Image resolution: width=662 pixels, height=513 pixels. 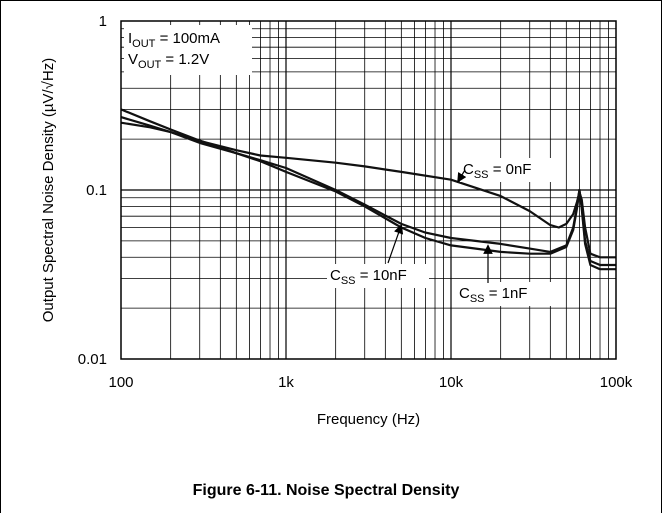 I want to click on series-label-0: CSS = 0nF, so click(x=497, y=171).